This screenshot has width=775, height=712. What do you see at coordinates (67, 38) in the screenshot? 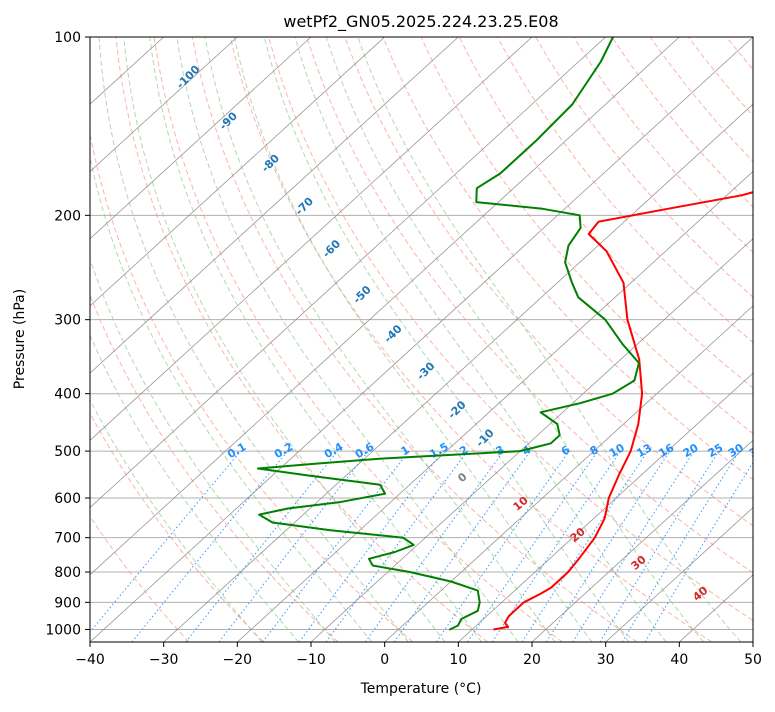
I see `y-tick-label: 100` at bounding box center [67, 38].